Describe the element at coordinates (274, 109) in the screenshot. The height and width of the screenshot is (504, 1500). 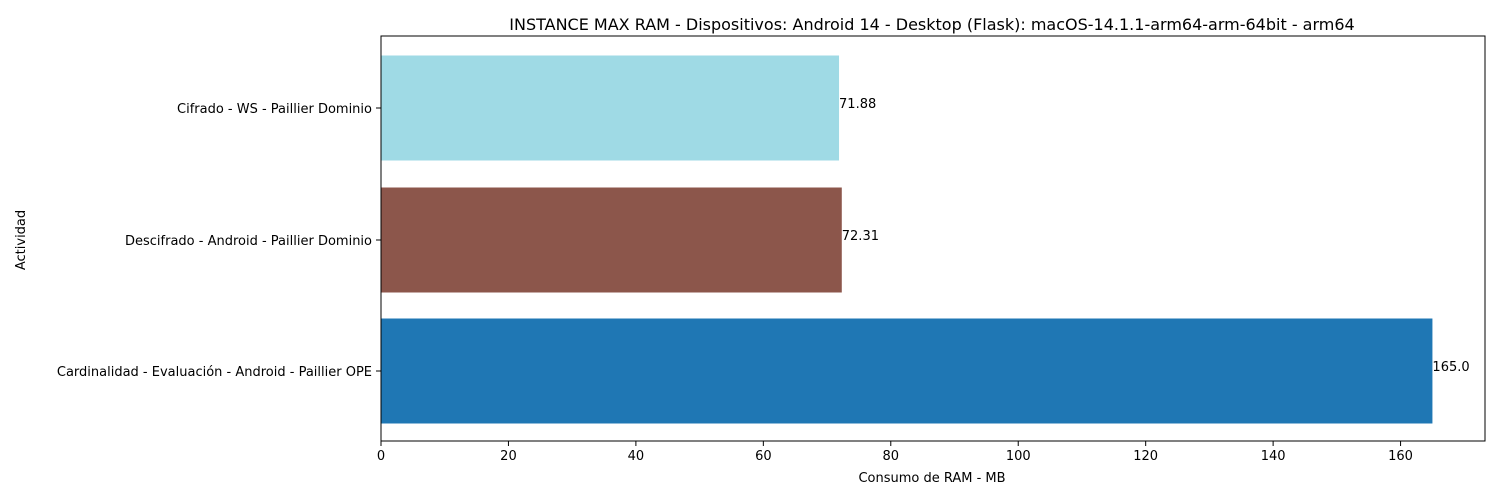
I see `y-tick-label: Cifrado - WS - Paillier Dominio` at that location.